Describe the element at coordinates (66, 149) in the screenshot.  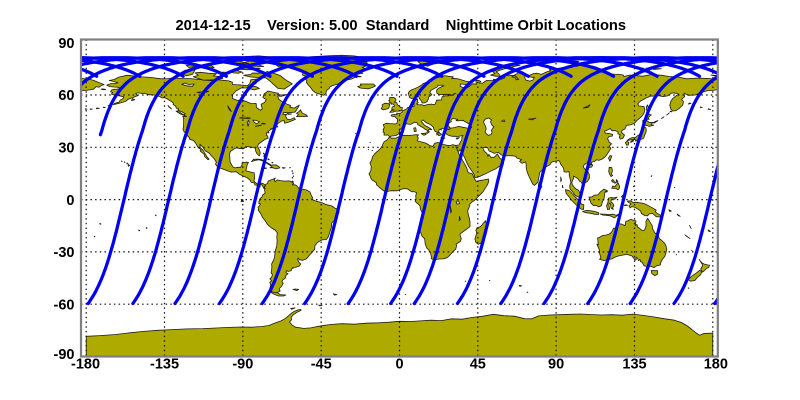
I see `svg-text: 30` at that location.